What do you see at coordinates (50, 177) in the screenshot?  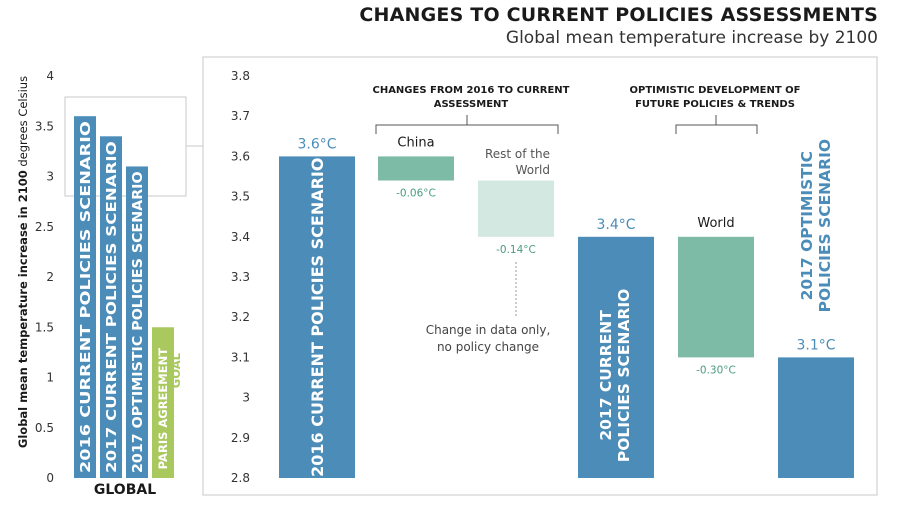 I see `left-y-tick-6: 3` at bounding box center [50, 177].